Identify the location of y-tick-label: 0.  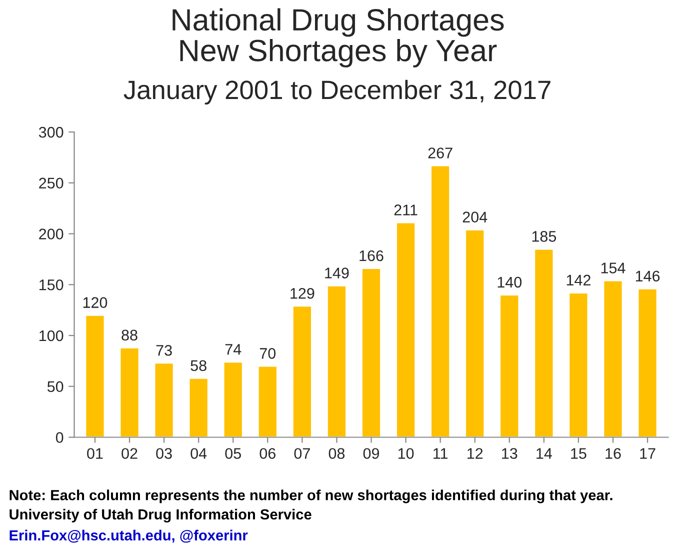
(60, 437).